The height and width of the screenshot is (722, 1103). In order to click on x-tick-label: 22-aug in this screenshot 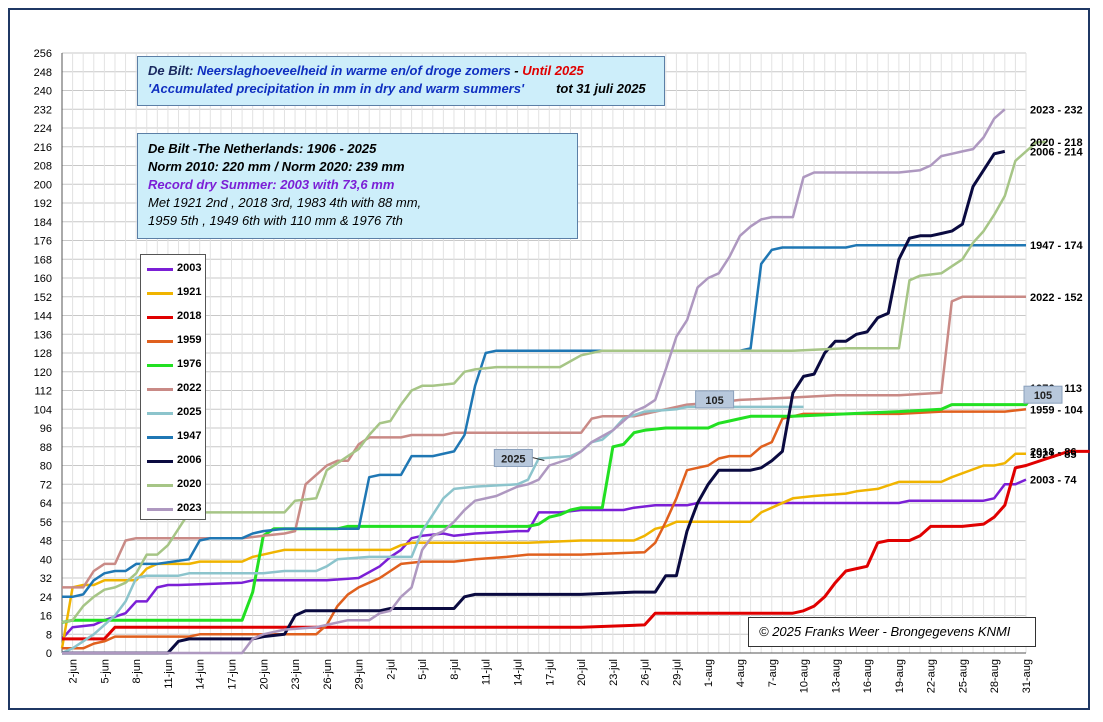, I will do `click(932, 676)`.